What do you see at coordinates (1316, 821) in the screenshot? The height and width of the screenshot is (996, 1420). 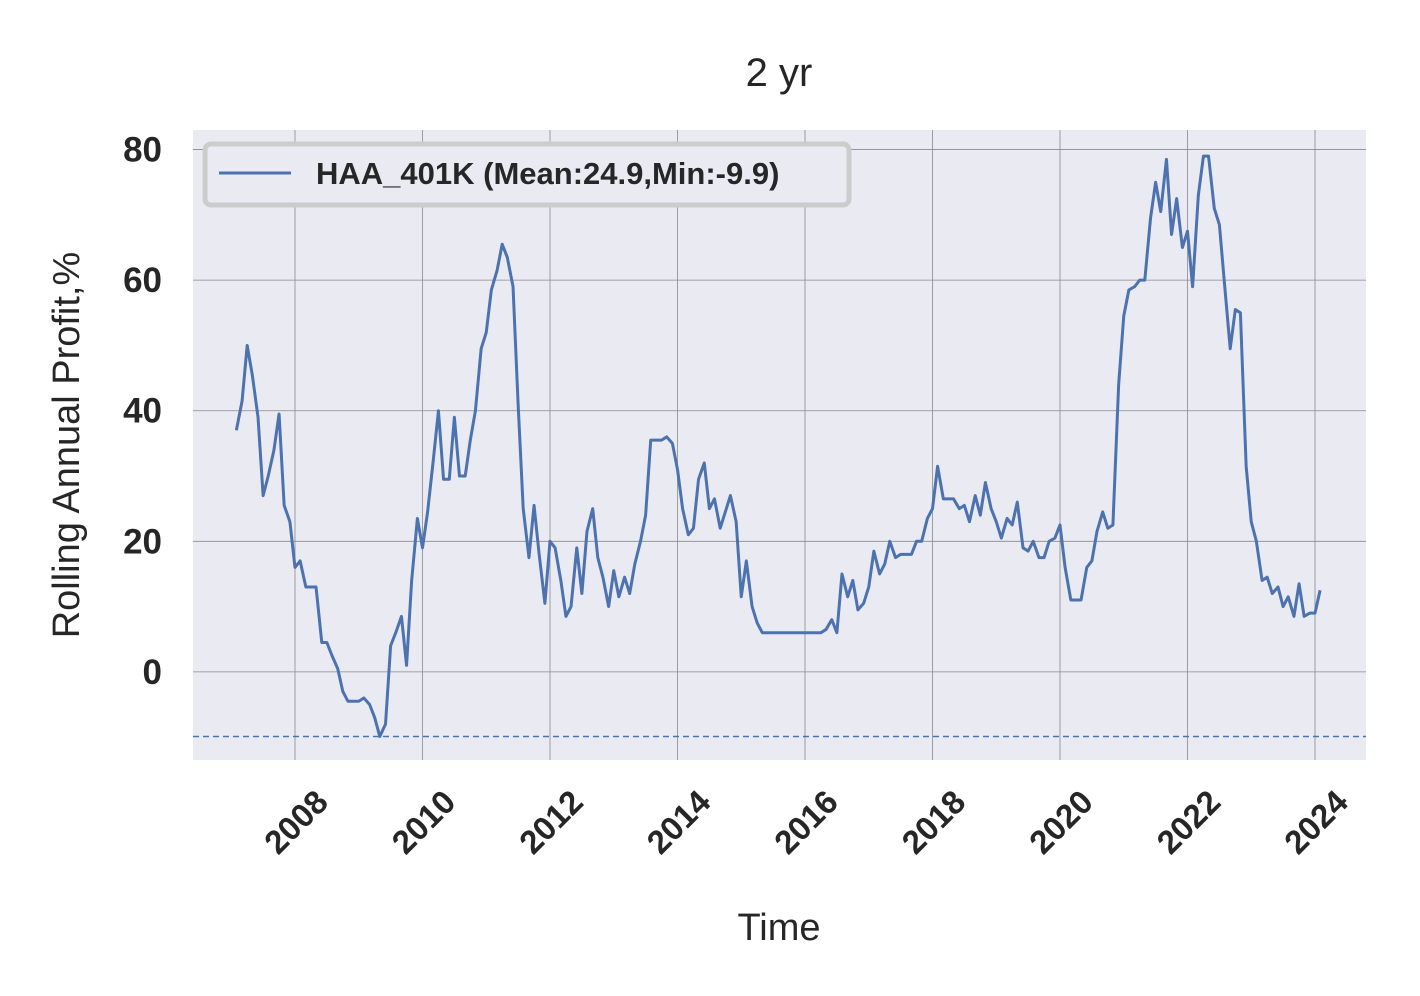 I see `x-tick-label: 2024` at bounding box center [1316, 821].